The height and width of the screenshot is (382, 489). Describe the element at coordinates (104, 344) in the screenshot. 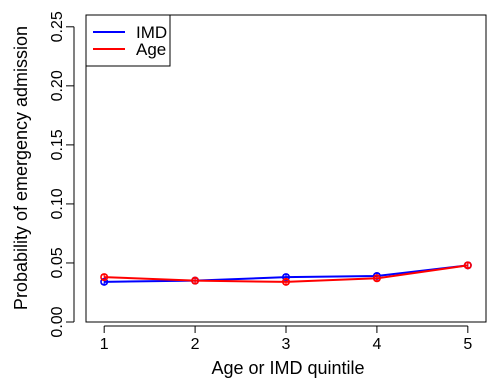

I see `x-tick-label: 1` at that location.